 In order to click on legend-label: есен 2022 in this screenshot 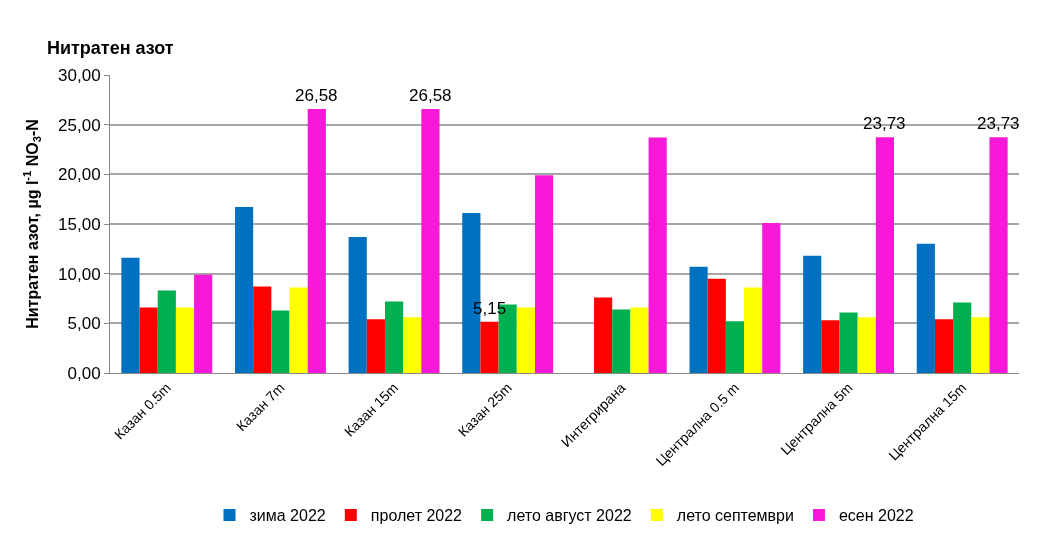, I will do `click(876, 516)`.